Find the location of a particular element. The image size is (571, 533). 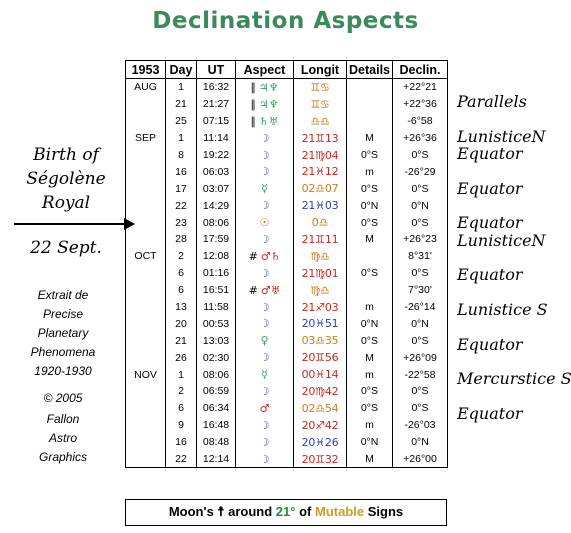

dec-cell: +22°36 is located at coordinates (420, 104).